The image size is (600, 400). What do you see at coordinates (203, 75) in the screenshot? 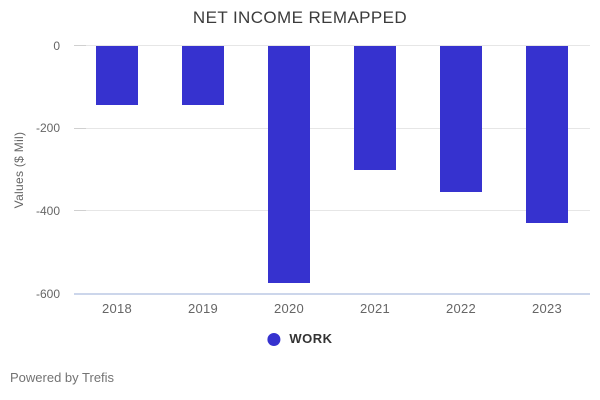
I see `bar-2019` at bounding box center [203, 75].